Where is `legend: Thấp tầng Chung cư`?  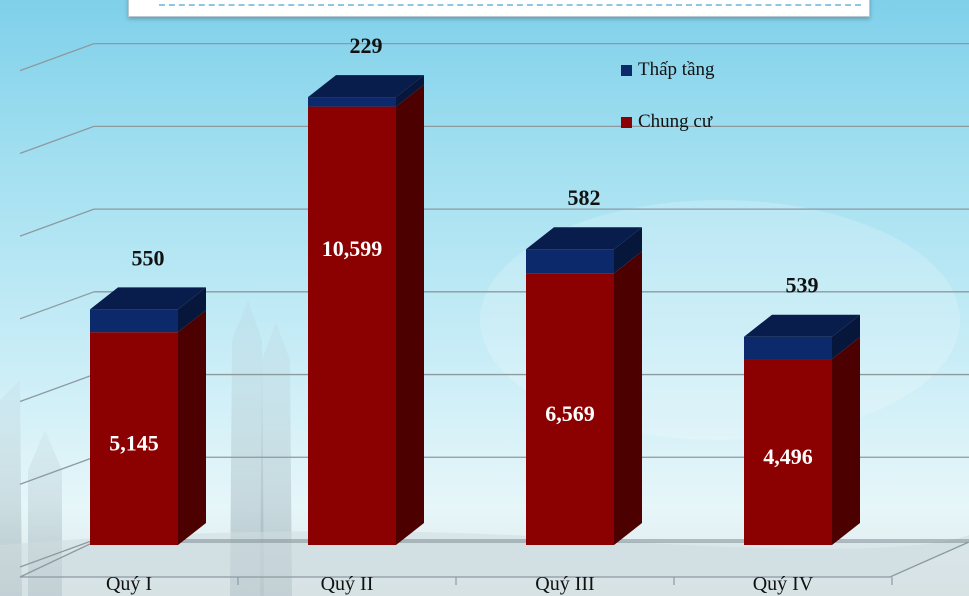 legend: Thấp tầng Chung cư is located at coordinates (668, 110).